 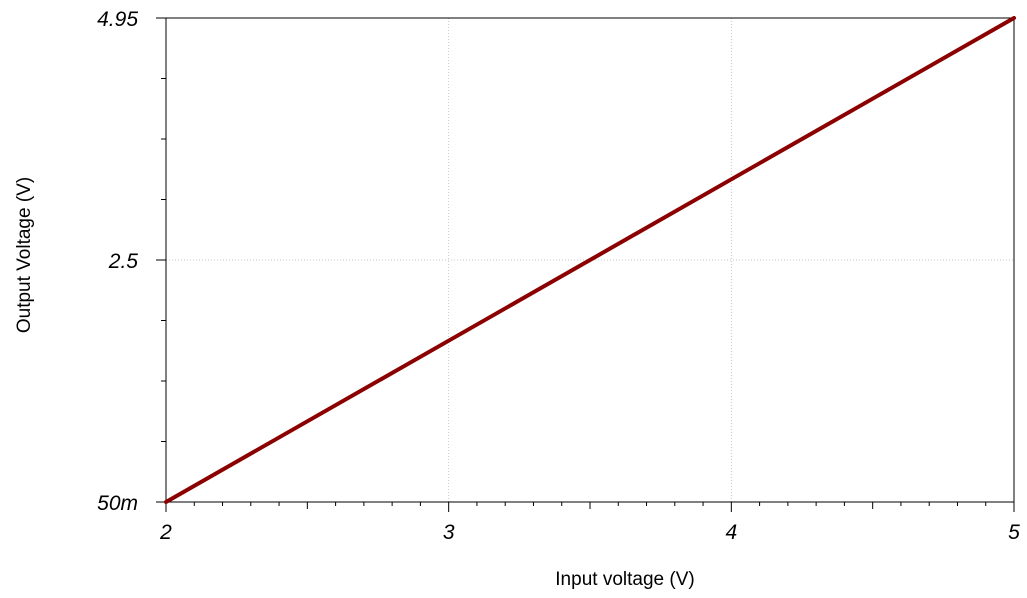 What do you see at coordinates (165, 532) in the screenshot?
I see `x-tick-label-0: 2` at bounding box center [165, 532].